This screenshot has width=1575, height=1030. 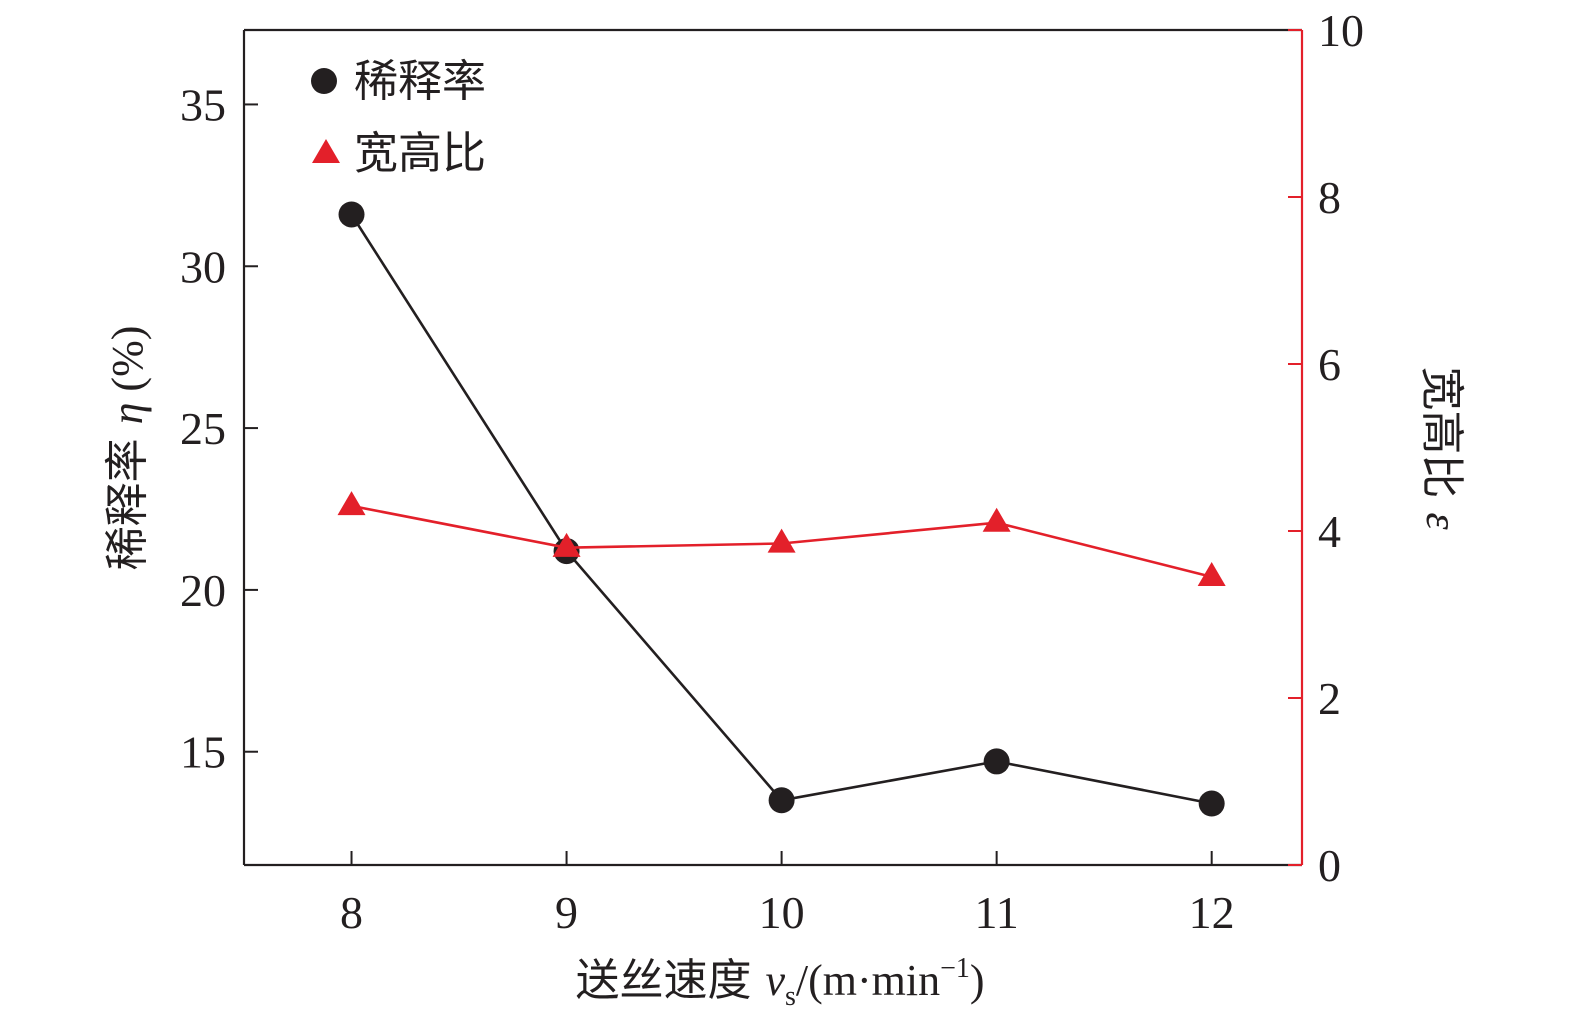 I want to click on right-y-tick-label: 4, so click(x=1329, y=531).